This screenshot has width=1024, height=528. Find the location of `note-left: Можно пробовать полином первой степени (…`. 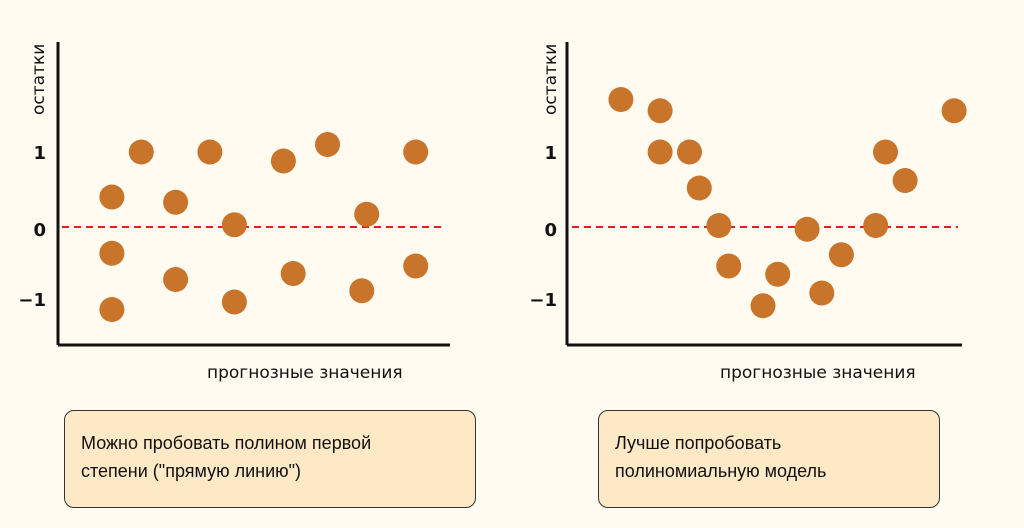

note-left: Можно пробовать полином первой степени (… is located at coordinates (270, 459).